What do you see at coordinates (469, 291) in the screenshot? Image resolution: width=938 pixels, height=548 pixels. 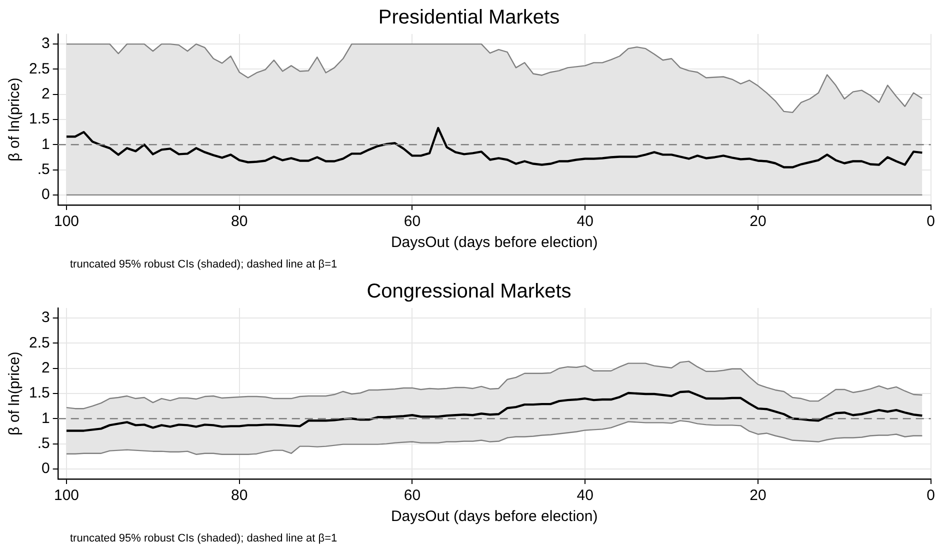 I see `chart-title: Congressional Markets` at bounding box center [469, 291].